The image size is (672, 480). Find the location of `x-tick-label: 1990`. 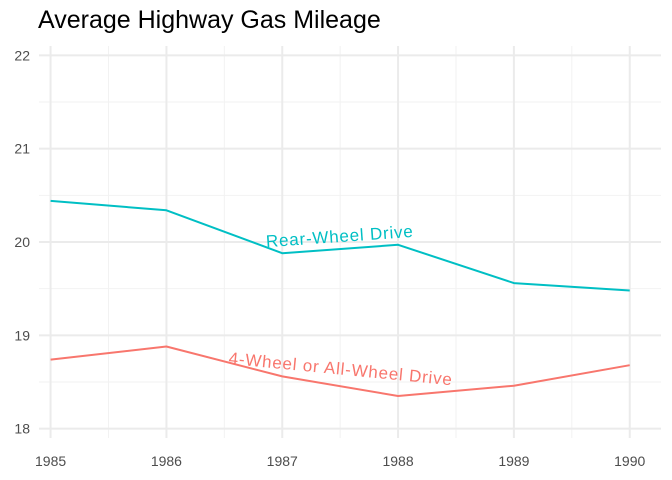

x-tick-label: 1990 is located at coordinates (629, 461).